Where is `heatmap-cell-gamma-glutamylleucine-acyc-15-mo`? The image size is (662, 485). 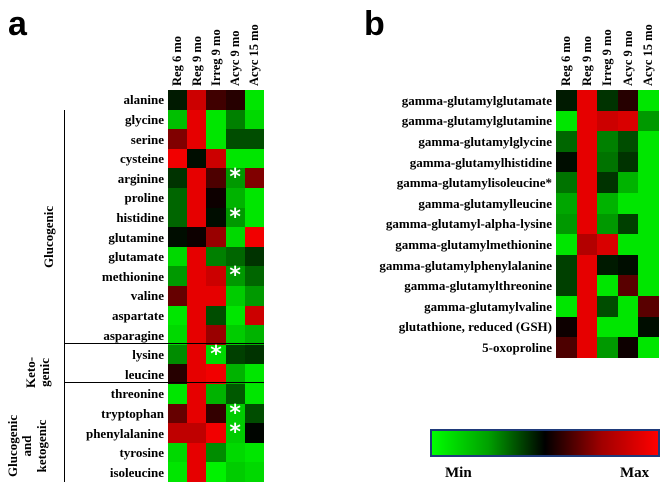
heatmap-cell-gamma-glutamylleucine-acyc-15-mo is located at coordinates (649, 204).